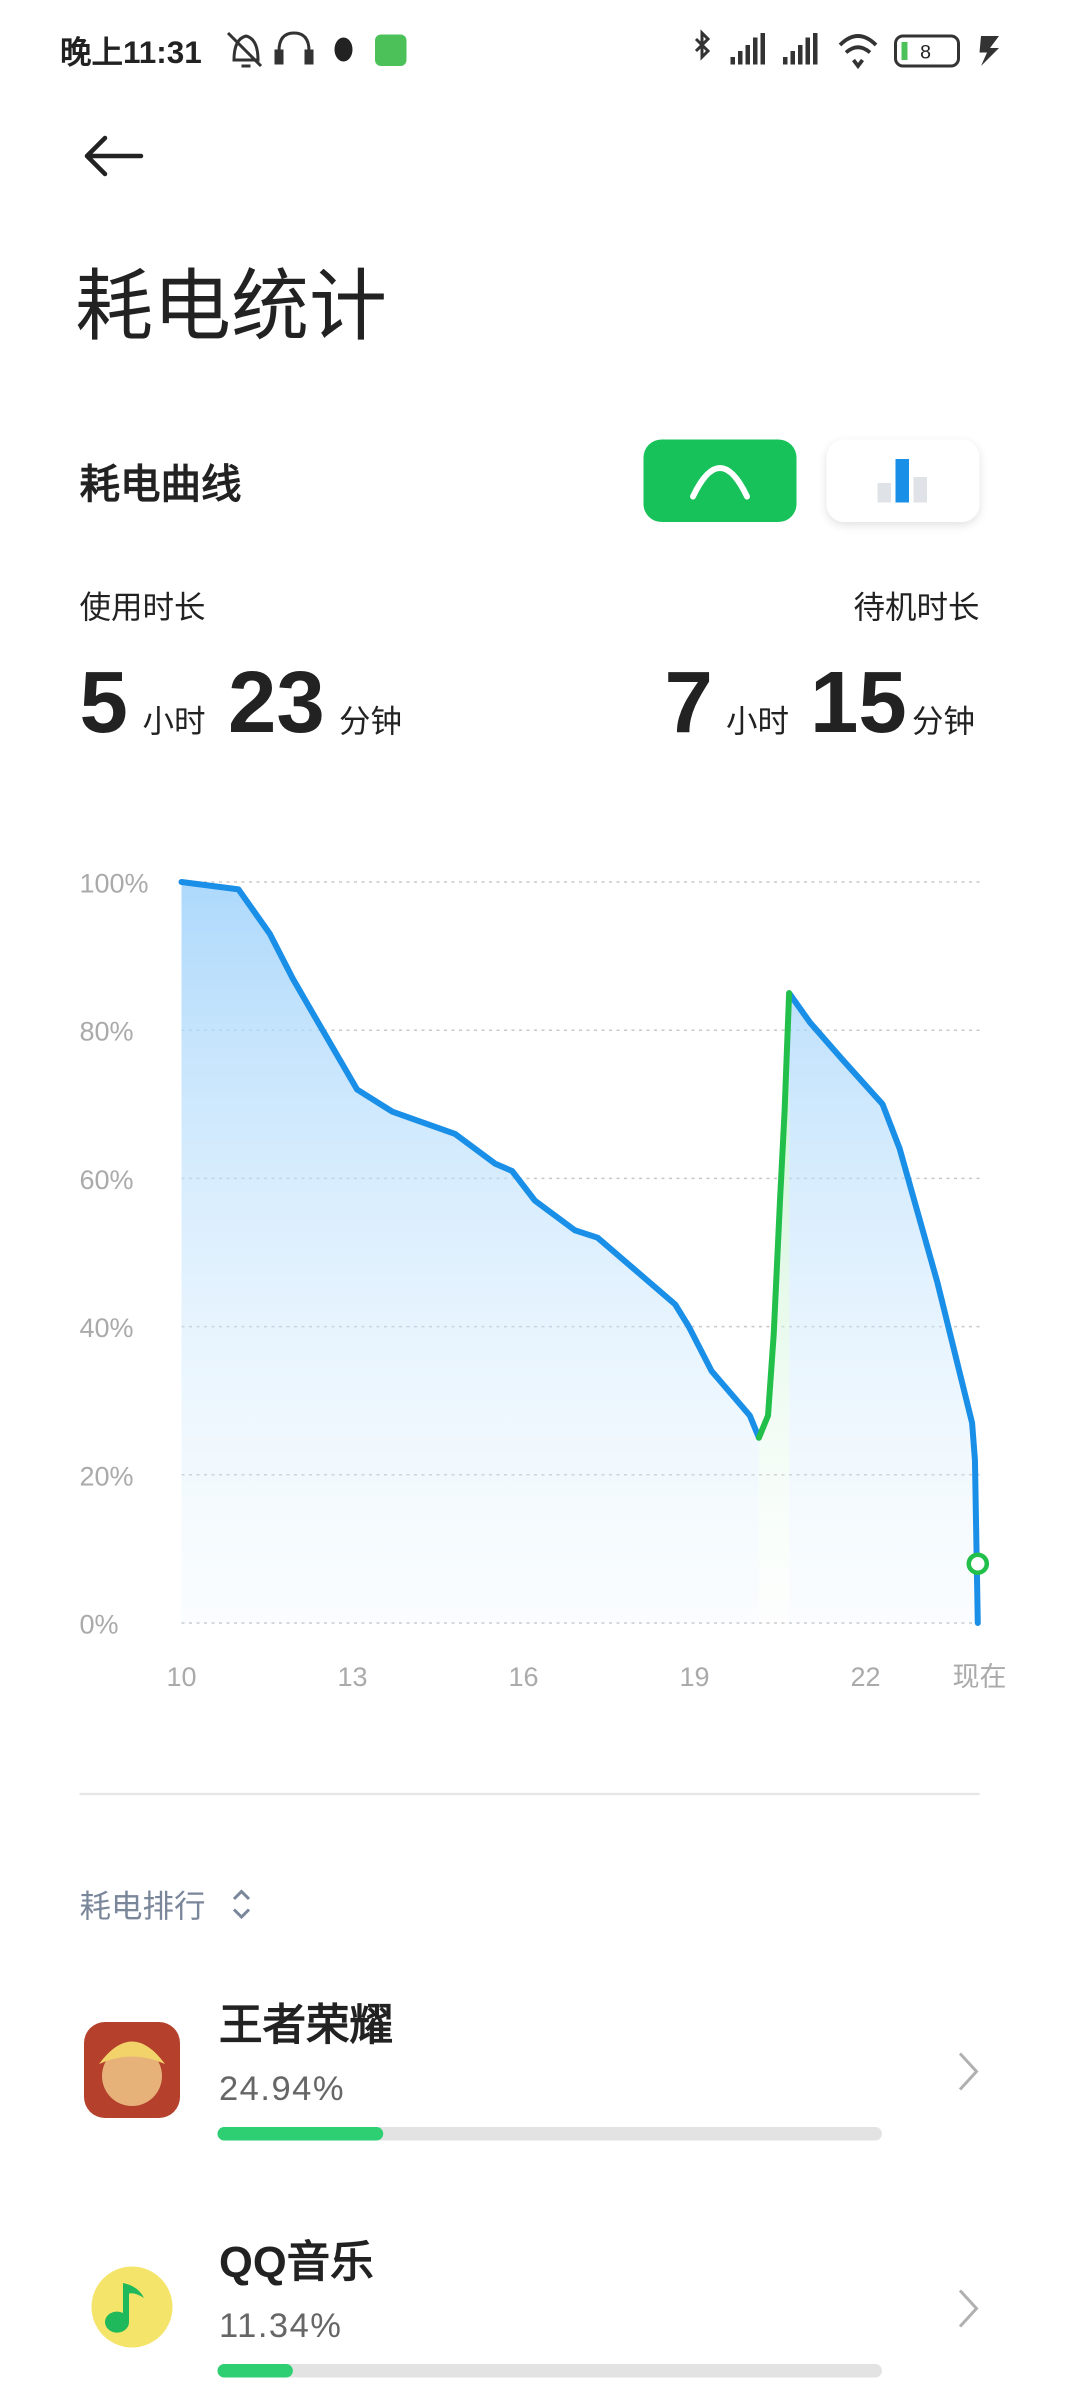 This screenshot has height=2400, width=1080. Describe the element at coordinates (352, 1677) in the screenshot. I see `x-tick-label: 13` at that location.